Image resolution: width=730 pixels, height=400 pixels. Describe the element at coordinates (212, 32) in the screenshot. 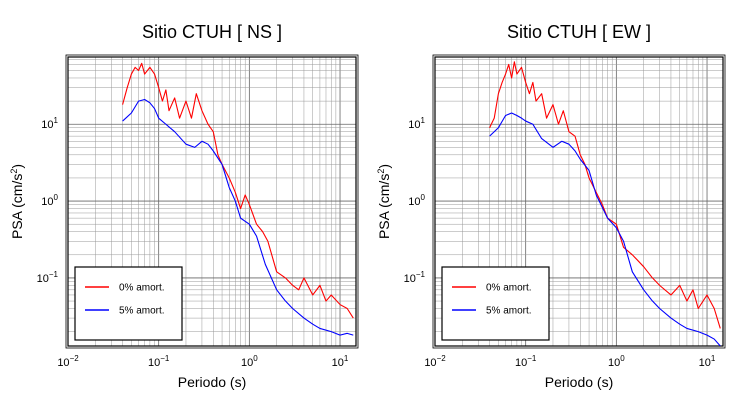

I see `chart-title: Sitio CTUH [ NS ]` at that location.